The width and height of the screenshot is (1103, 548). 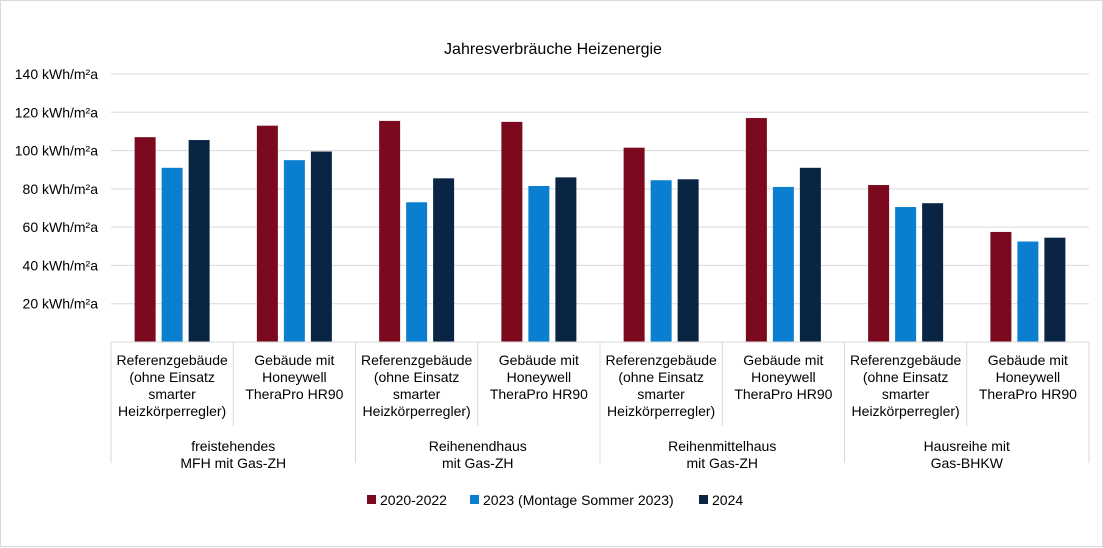 What do you see at coordinates (61, 227) in the screenshot?
I see `y-tick-label: 60 kWh/m²a` at bounding box center [61, 227].